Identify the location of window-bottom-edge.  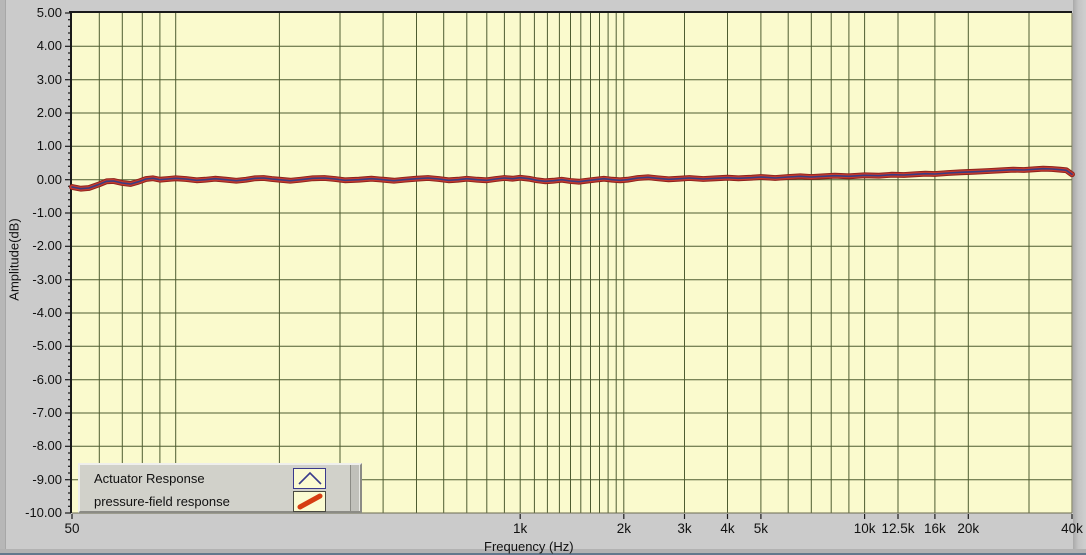
(543, 552).